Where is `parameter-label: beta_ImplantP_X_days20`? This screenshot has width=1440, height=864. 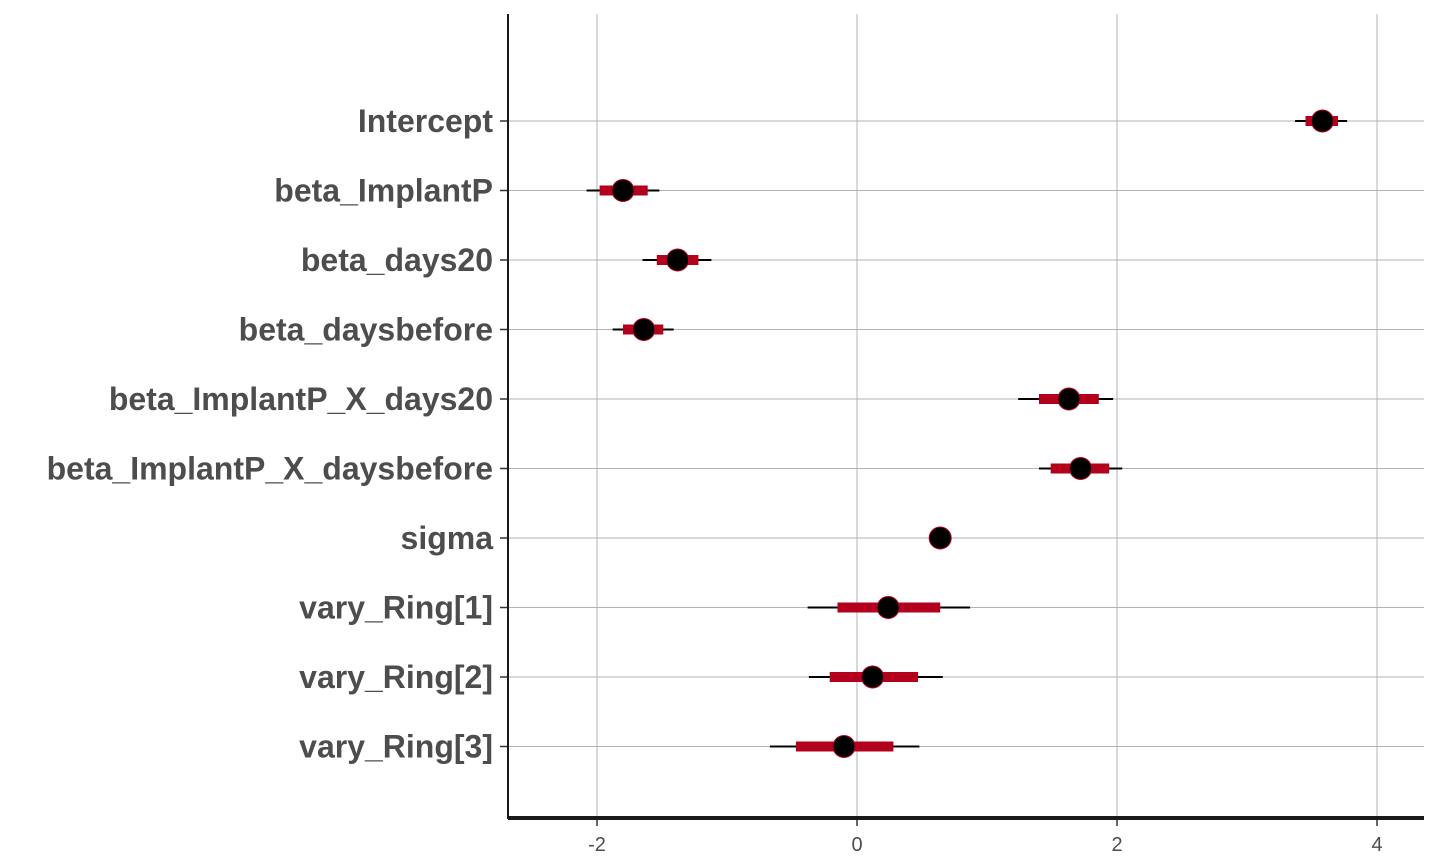 parameter-label: beta_ImplantP_X_days20 is located at coordinates (301, 399).